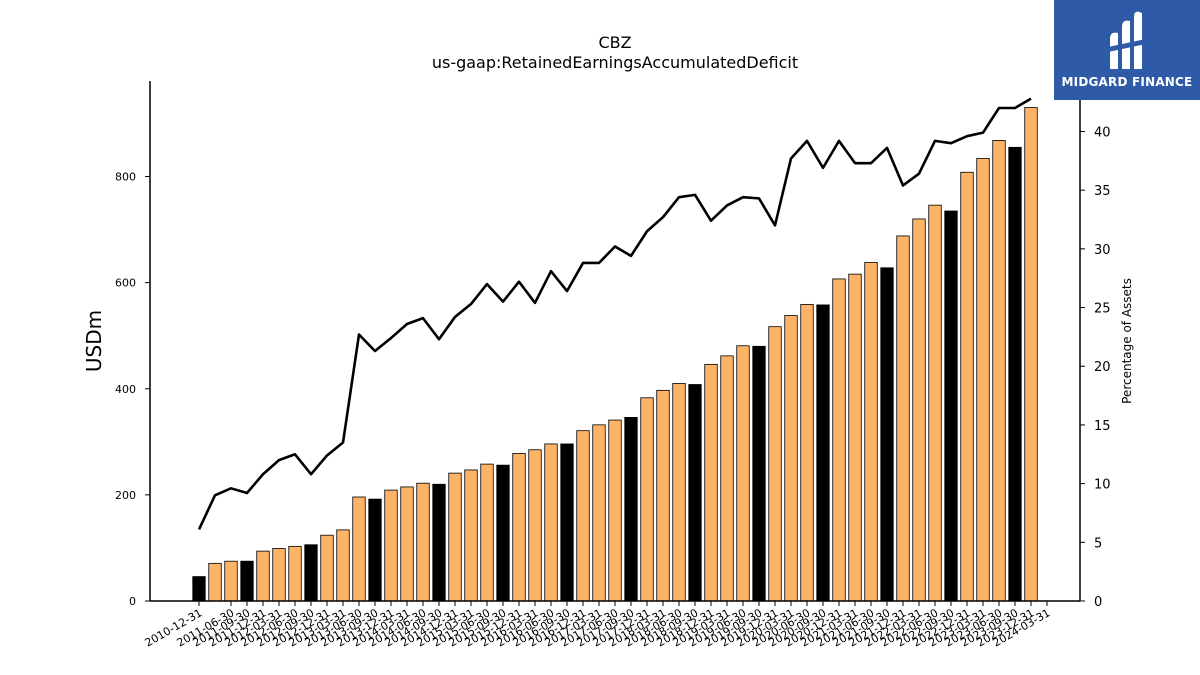 The image size is (1200, 675). I want to click on y2-tick-label: 10, so click(1102, 485).